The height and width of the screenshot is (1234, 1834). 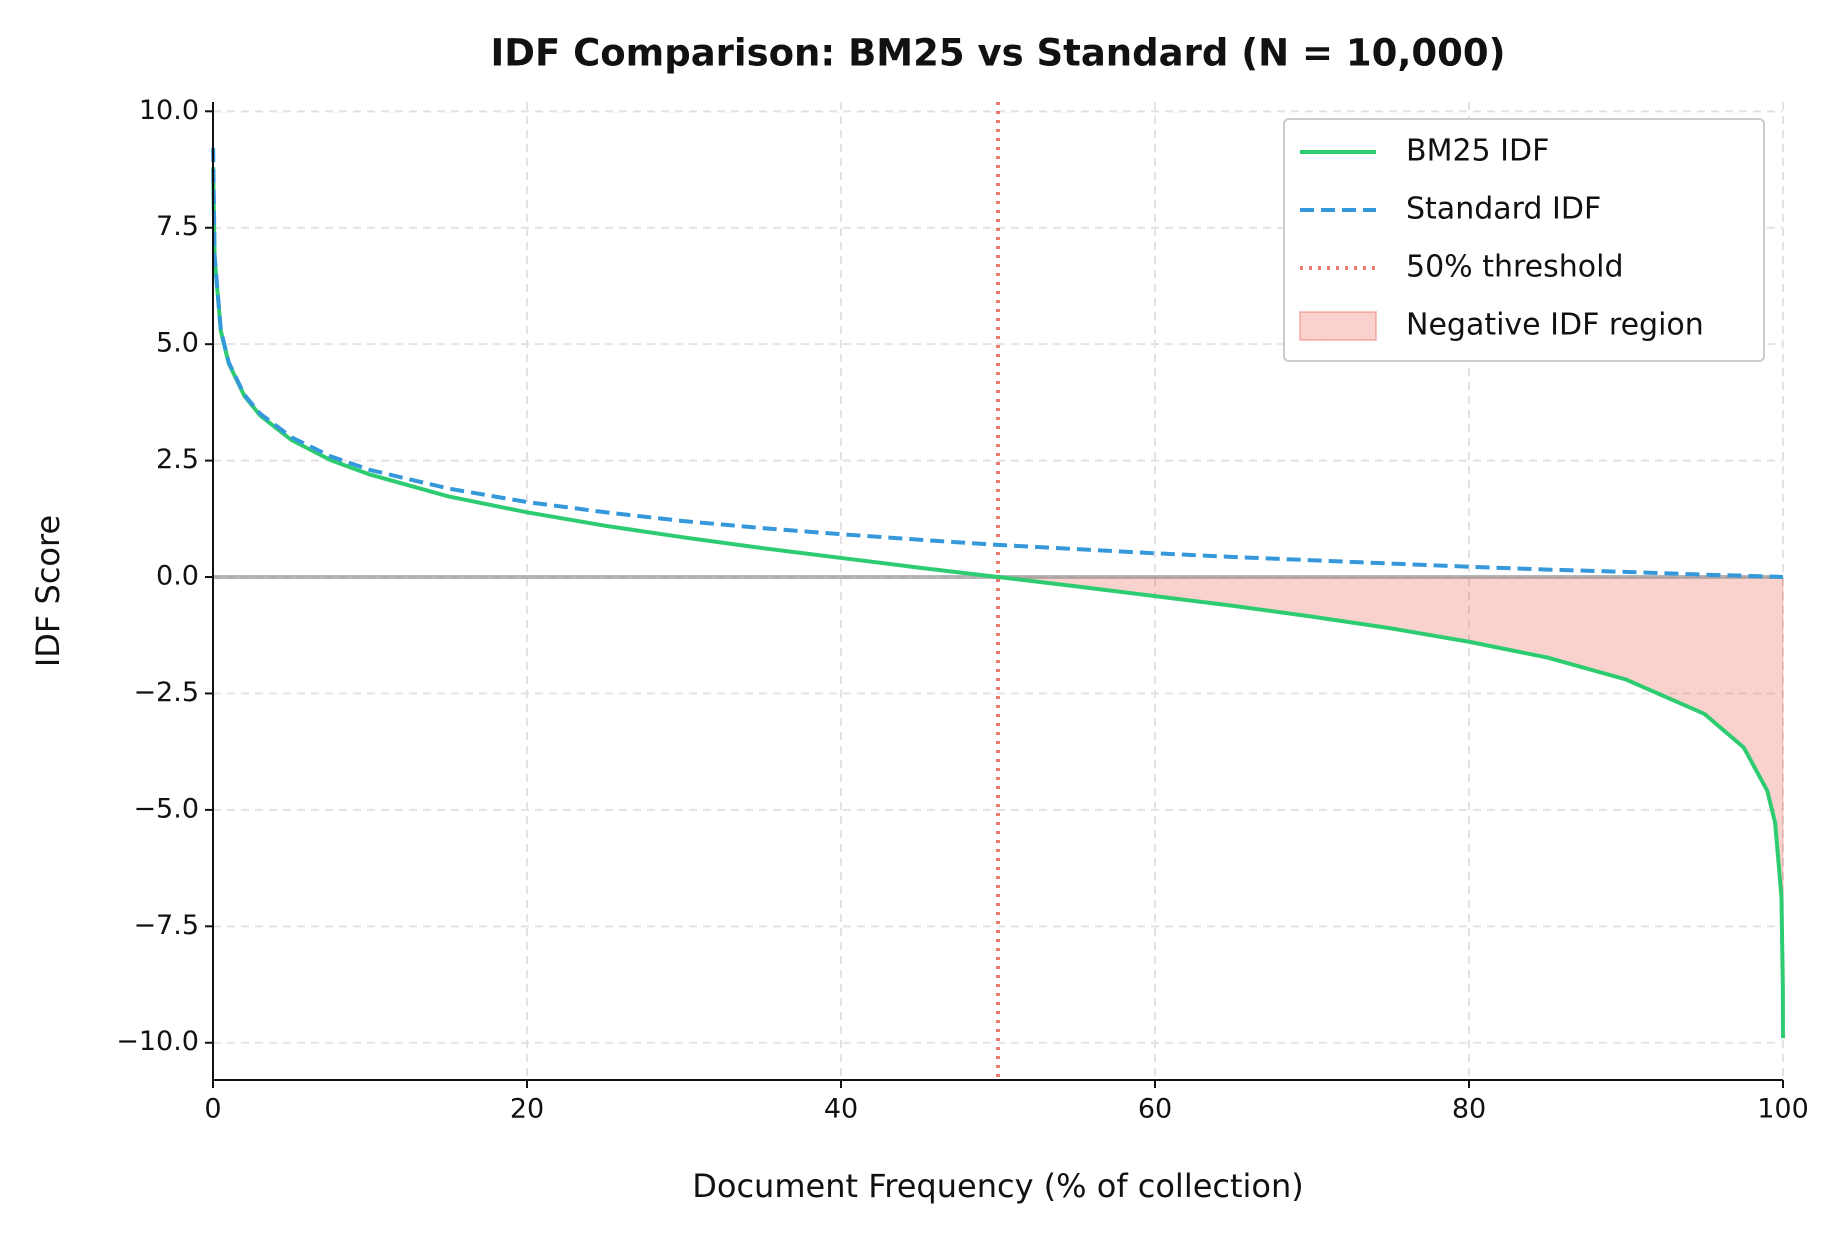 What do you see at coordinates (166, 808) in the screenshot?
I see `y-tick-label: −5.0` at bounding box center [166, 808].